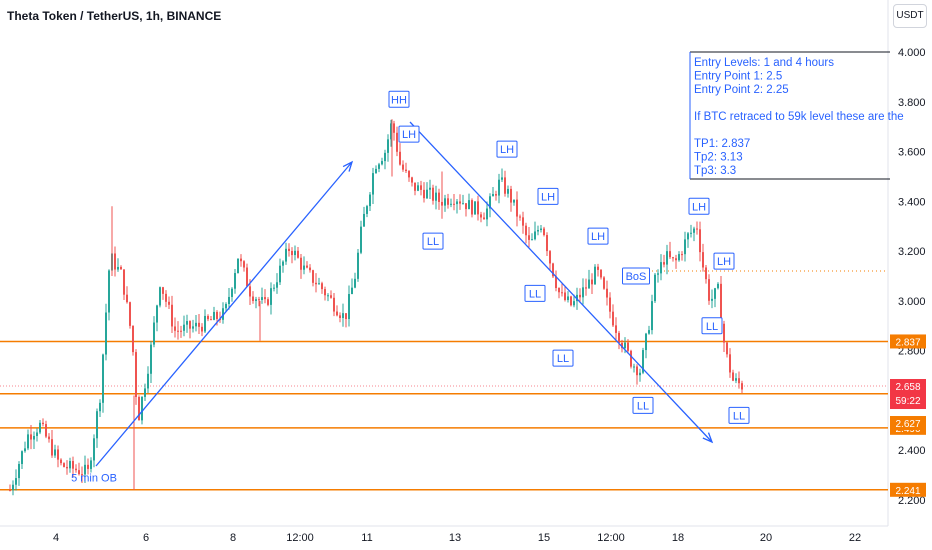  Describe the element at coordinates (907, 387) in the screenshot. I see `current-price-badge: 2.658` at that location.